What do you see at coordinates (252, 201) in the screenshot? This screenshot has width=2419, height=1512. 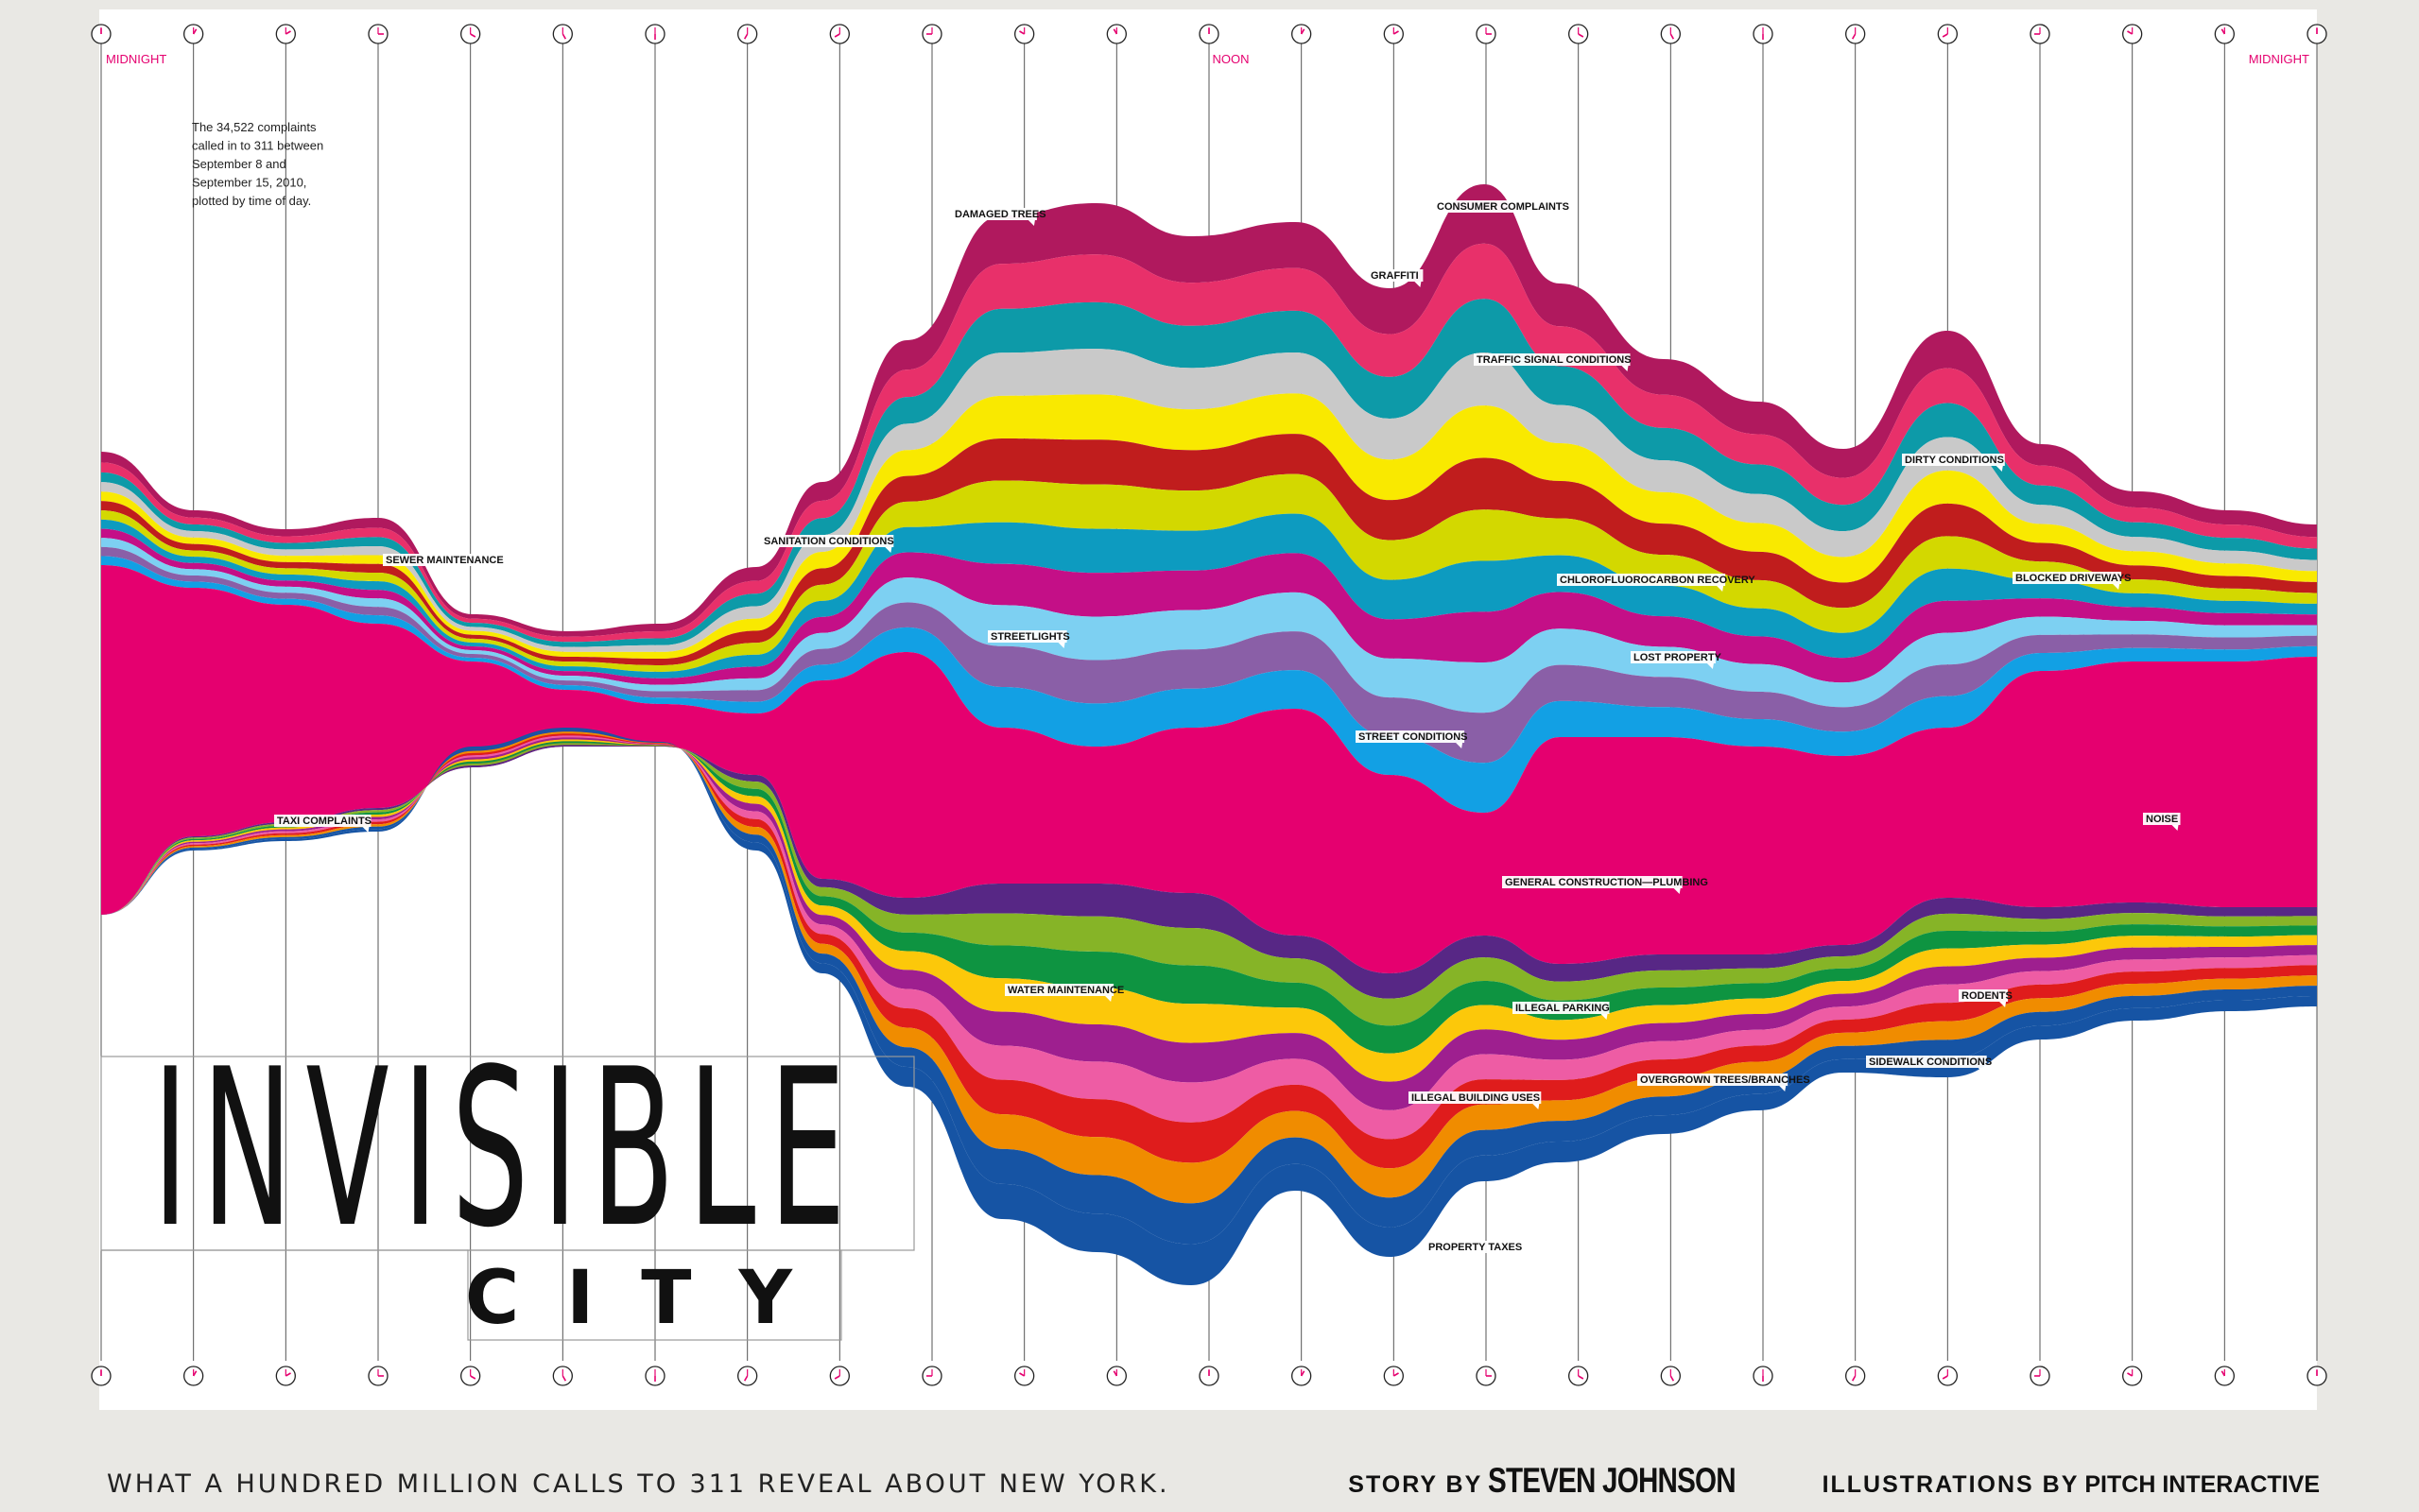 I see `description-line: plotted by time of day.` at bounding box center [252, 201].